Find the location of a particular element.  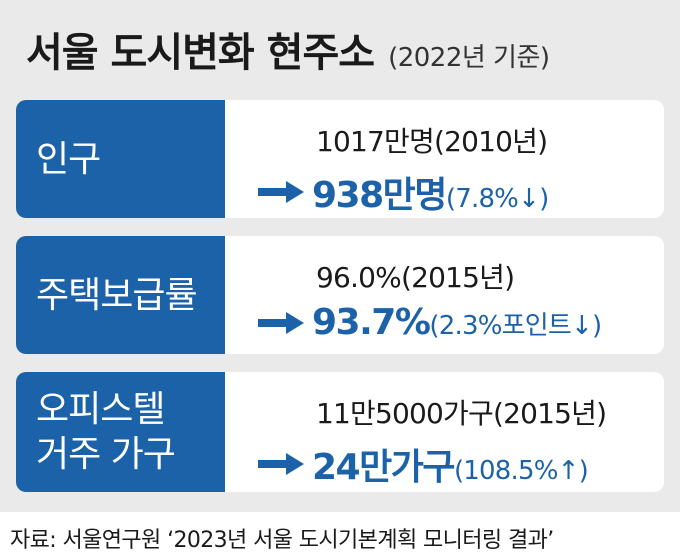

stat-label: 주택보급률 is located at coordinates (120, 295).